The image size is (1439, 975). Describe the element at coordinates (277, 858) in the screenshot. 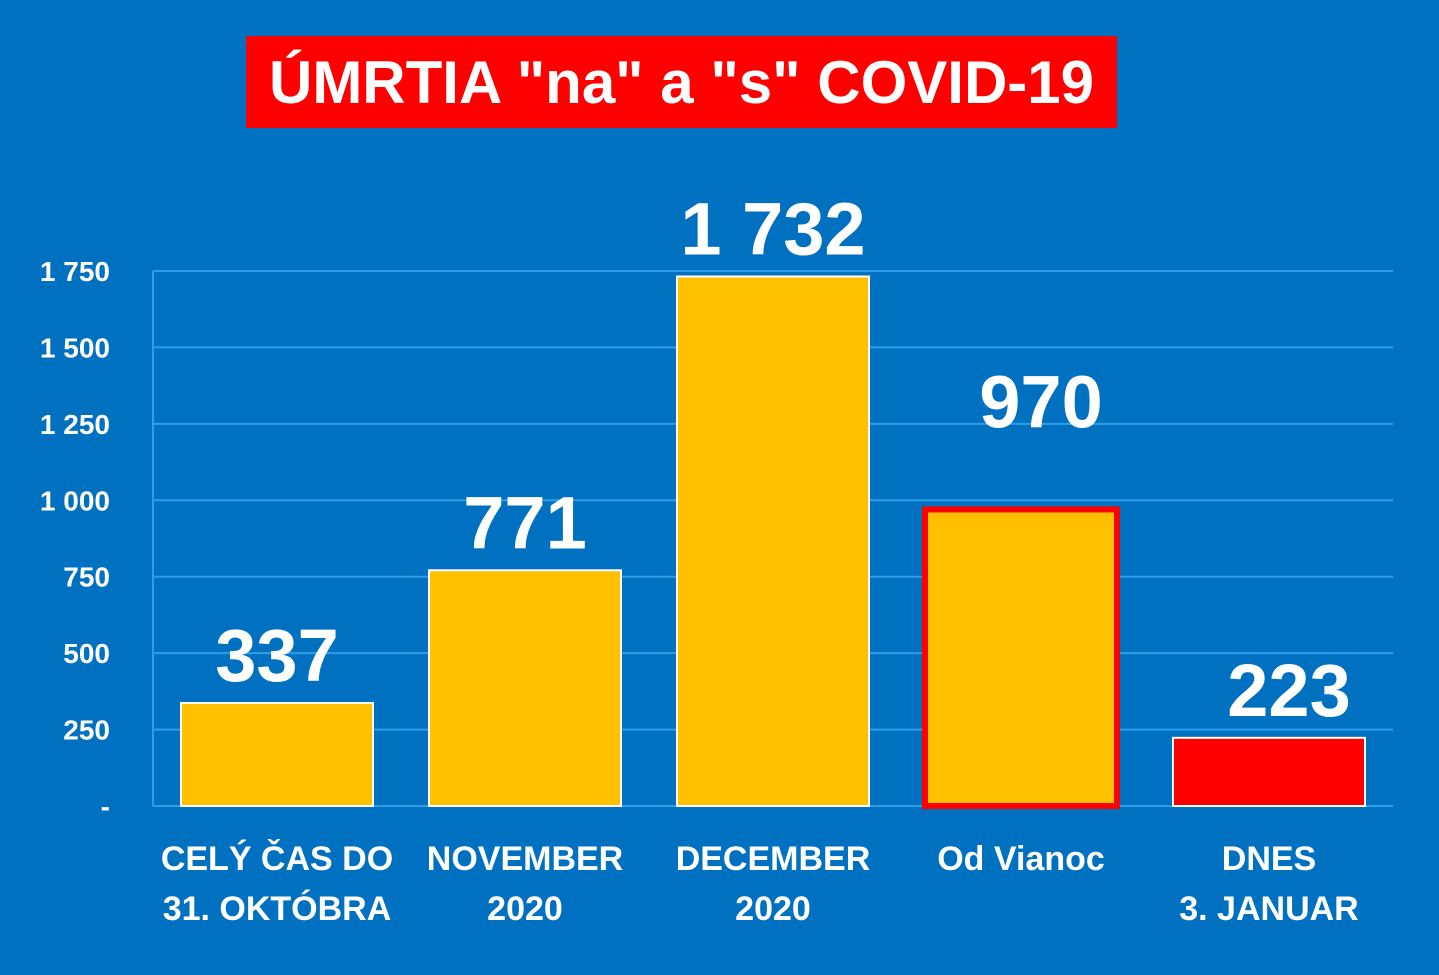

I see `category-label-line: CELÝ ČAS DO` at that location.